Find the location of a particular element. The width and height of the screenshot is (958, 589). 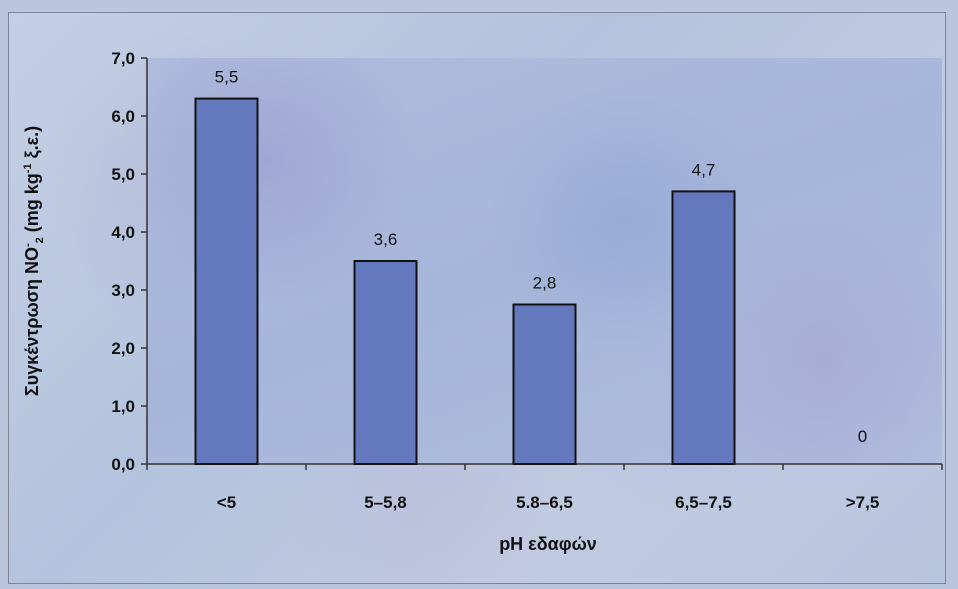

y-tick-label: 3,0 is located at coordinates (123, 290).